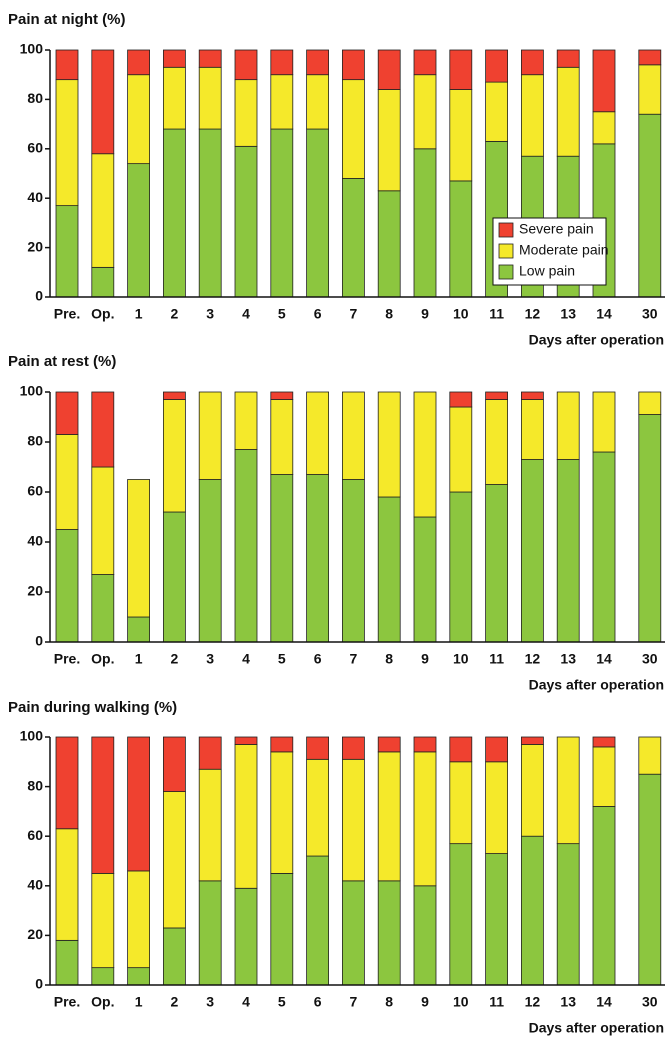  What do you see at coordinates (67, 19) in the screenshot?
I see `chart-title: Pain at night (%)` at bounding box center [67, 19].